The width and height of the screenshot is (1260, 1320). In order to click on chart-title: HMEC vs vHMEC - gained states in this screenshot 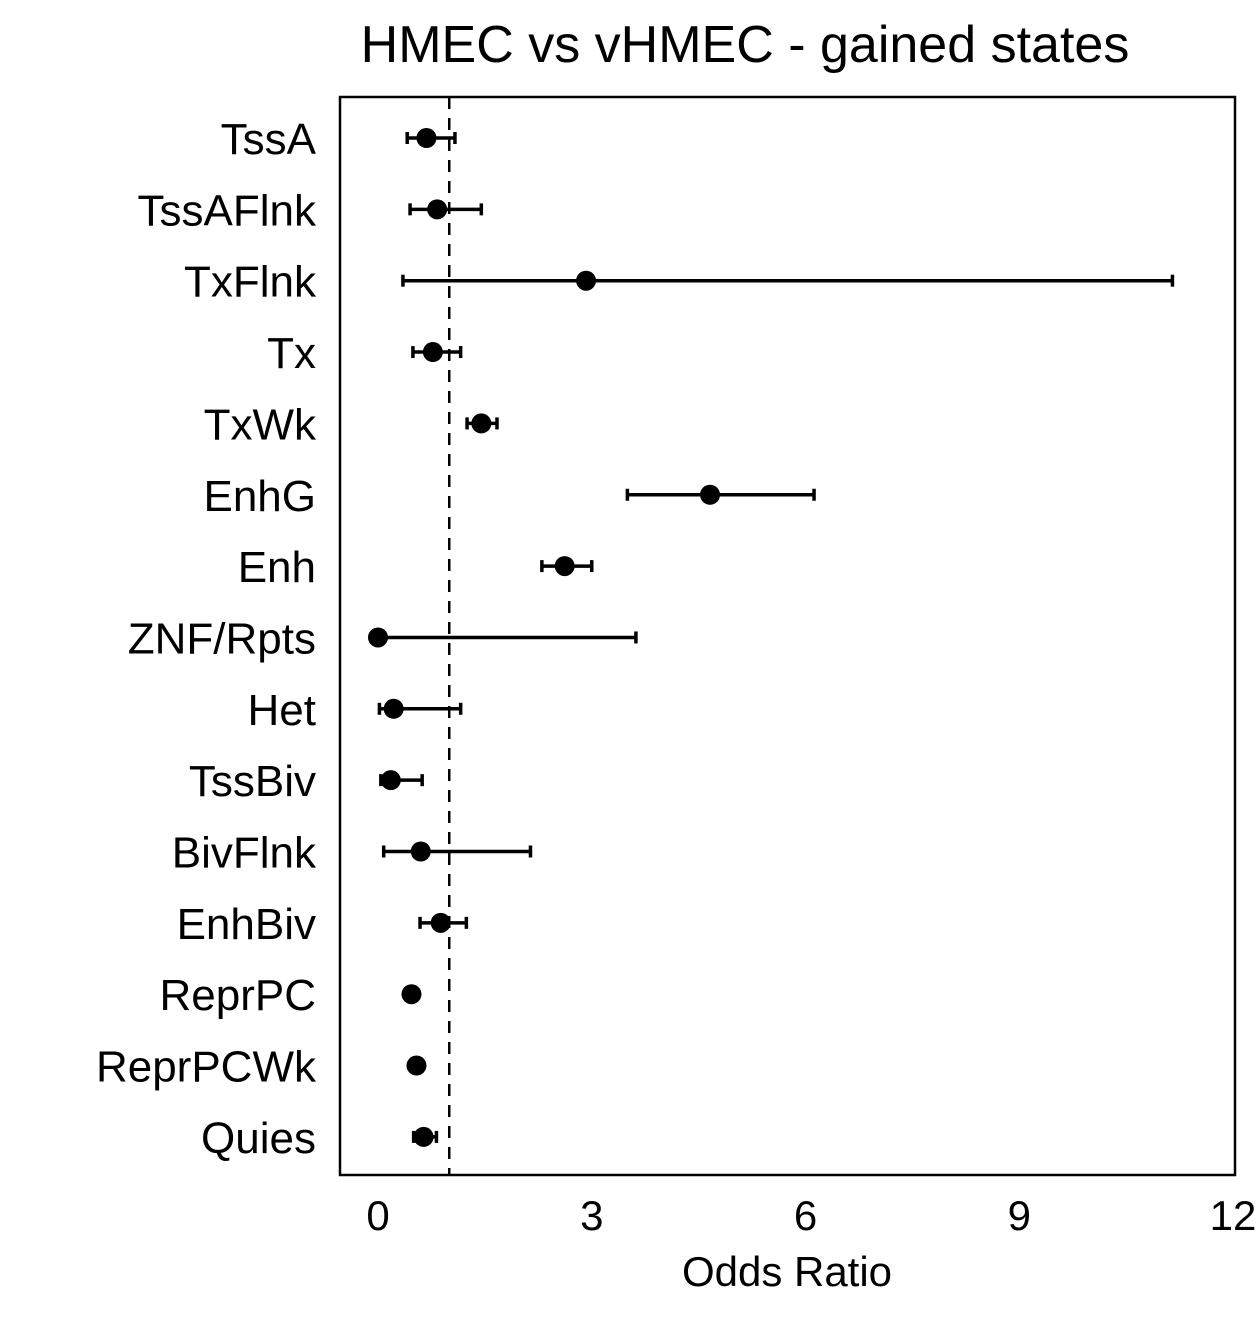, I will do `click(745, 45)`.